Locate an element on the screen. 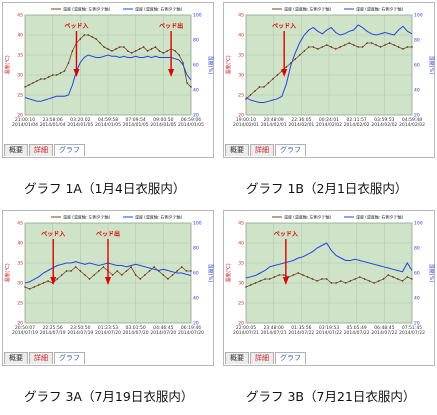 This screenshot has height=415, width=437. view-tabs: 概要 詳細 グラフ is located at coordinates (265, 150).